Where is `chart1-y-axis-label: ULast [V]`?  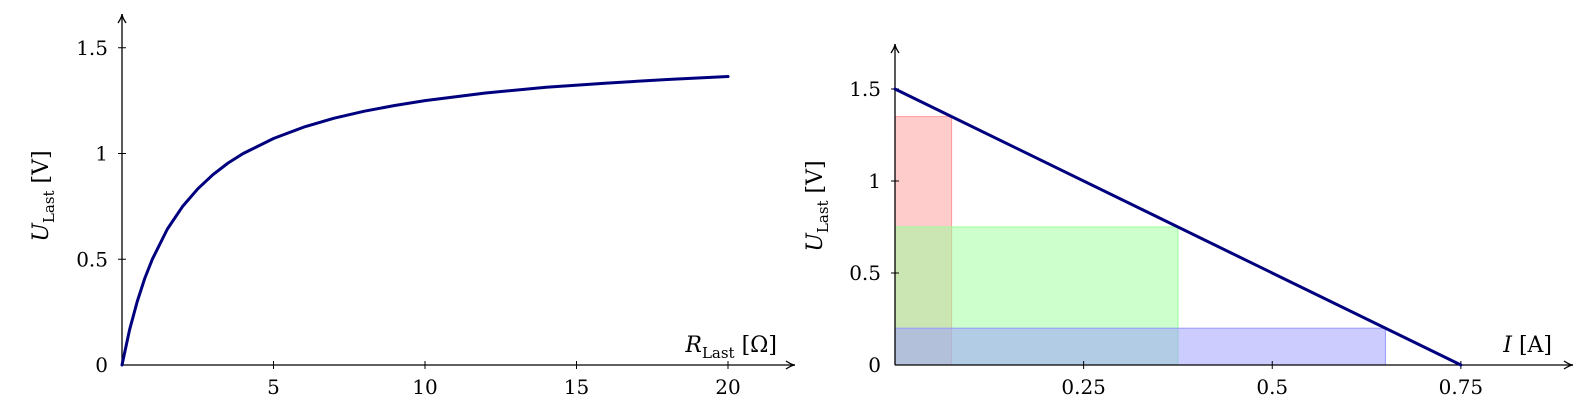
chart1-y-axis-label: ULast [V] is located at coordinates (43, 195).